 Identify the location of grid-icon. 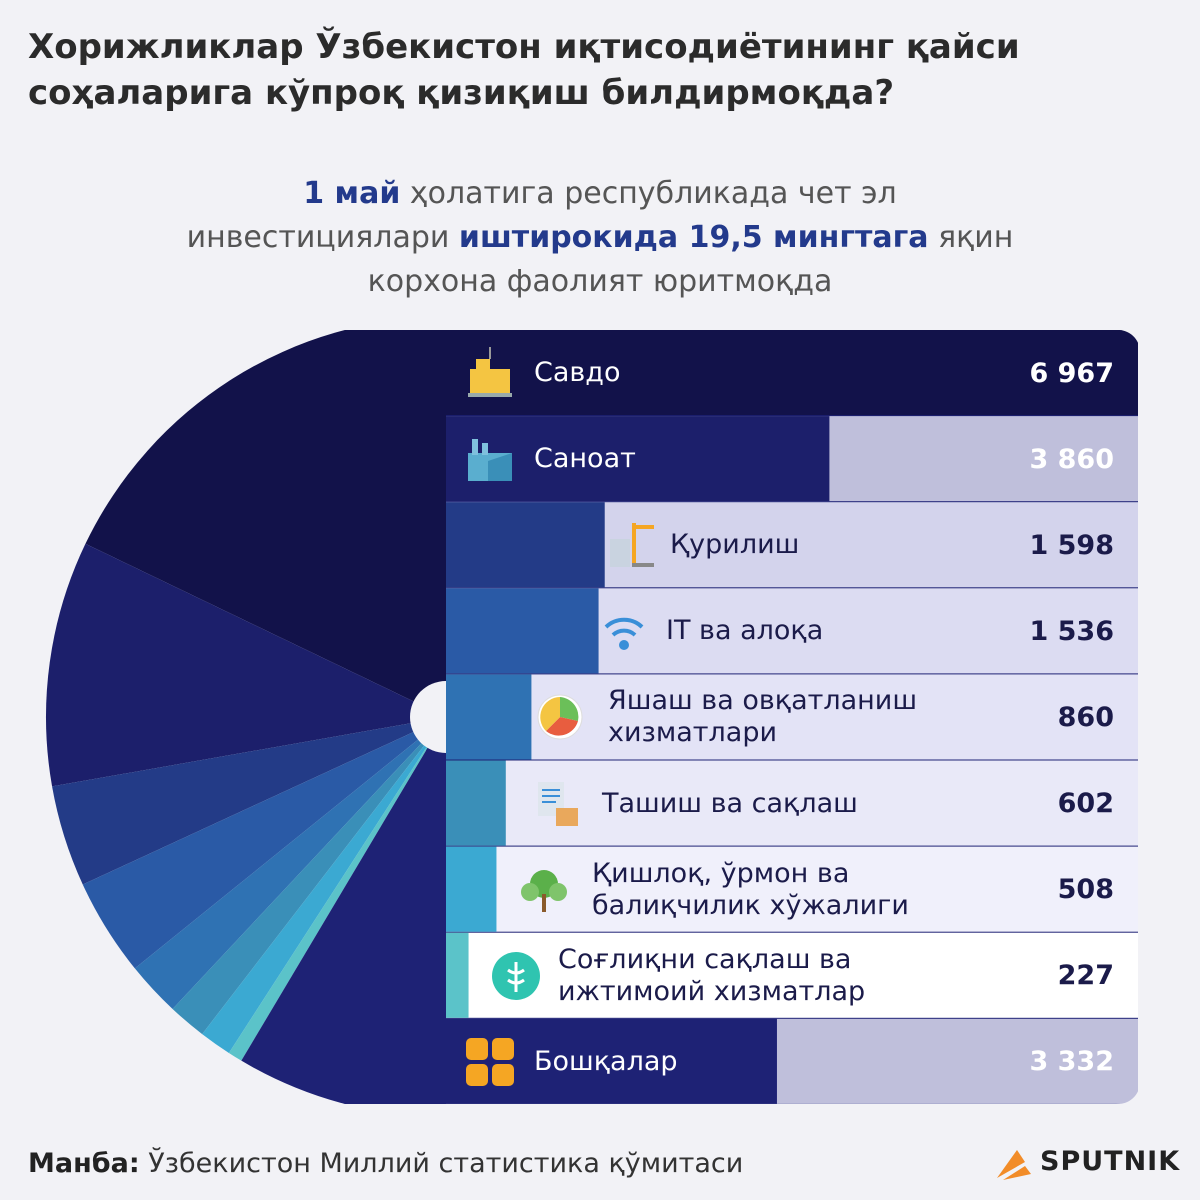
(490, 1062).